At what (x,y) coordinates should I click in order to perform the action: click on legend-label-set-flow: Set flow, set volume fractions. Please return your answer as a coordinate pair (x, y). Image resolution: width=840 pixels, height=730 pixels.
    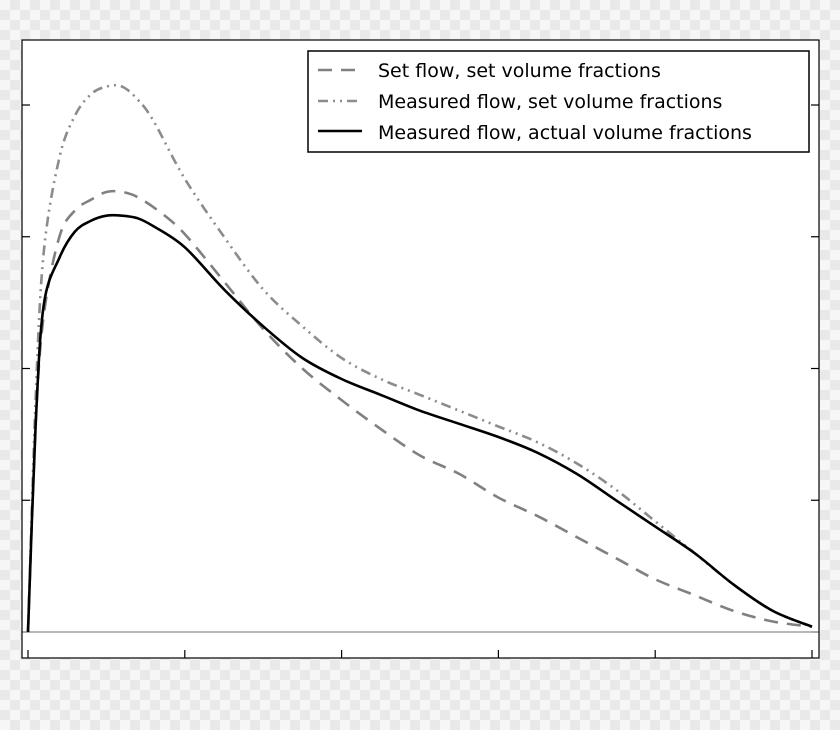
    Looking at the image, I should click on (519, 71).